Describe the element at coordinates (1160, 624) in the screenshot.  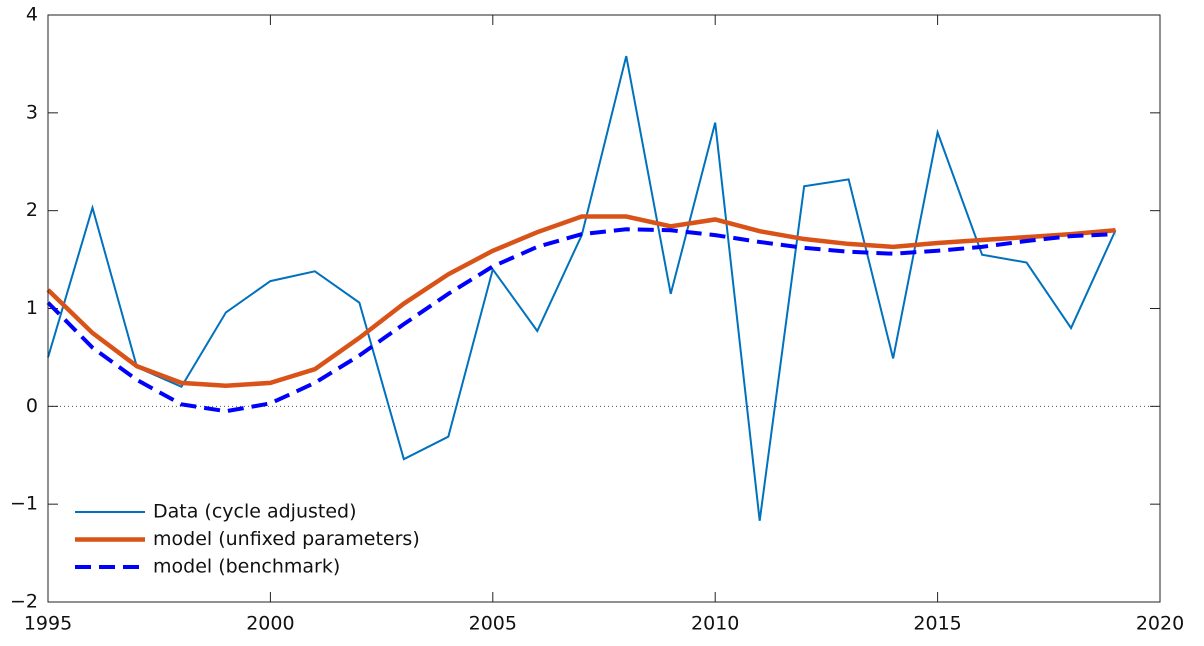
I see `x-tick-label: 2020` at that location.